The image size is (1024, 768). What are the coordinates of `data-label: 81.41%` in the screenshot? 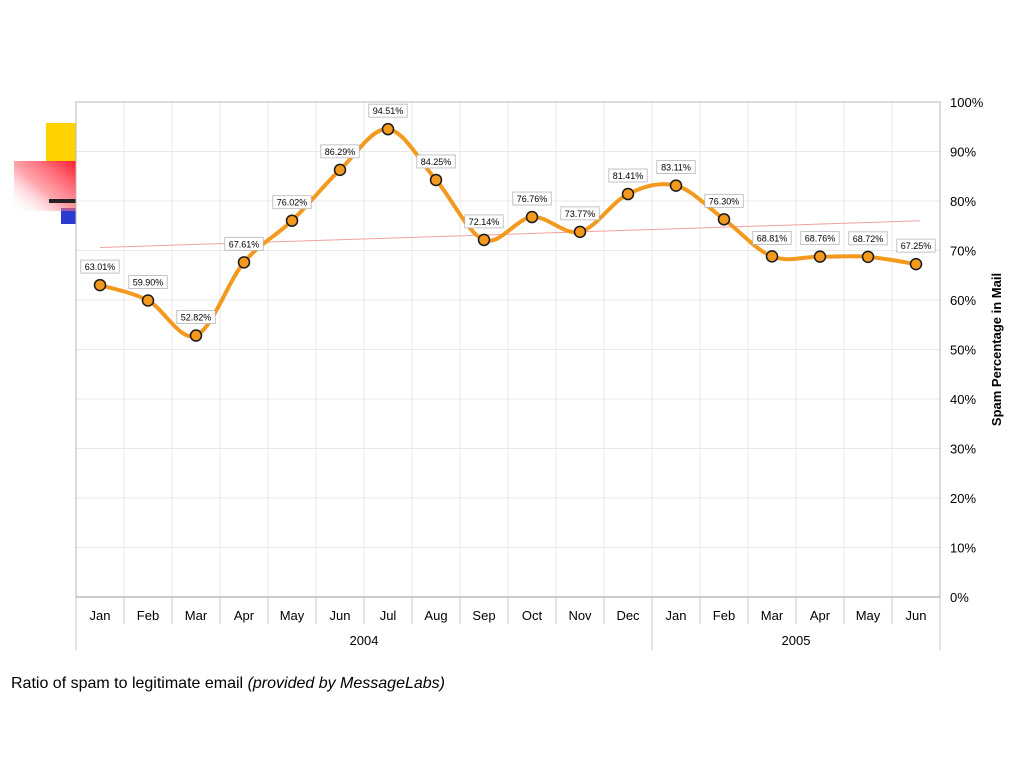 It's located at (628, 176).